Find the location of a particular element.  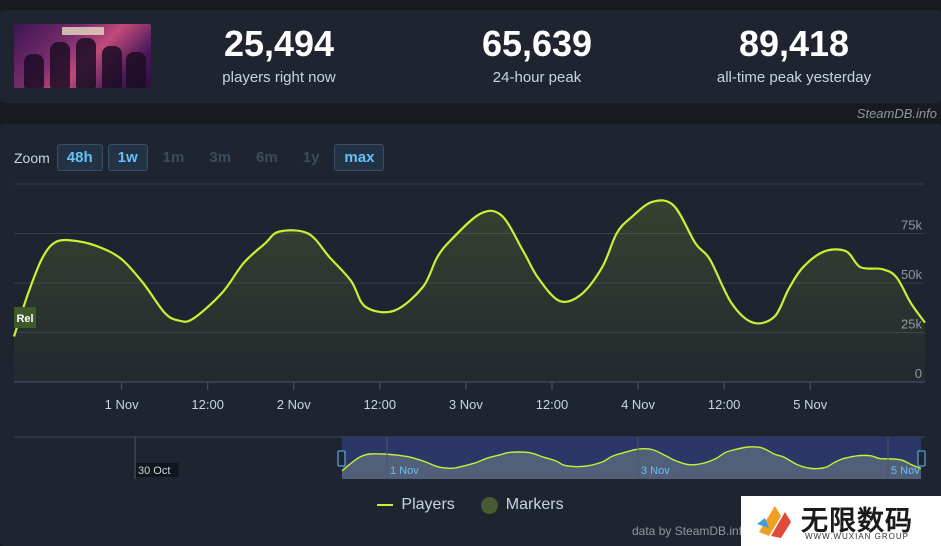

chart-legend: Players Markers is located at coordinates (470, 505).